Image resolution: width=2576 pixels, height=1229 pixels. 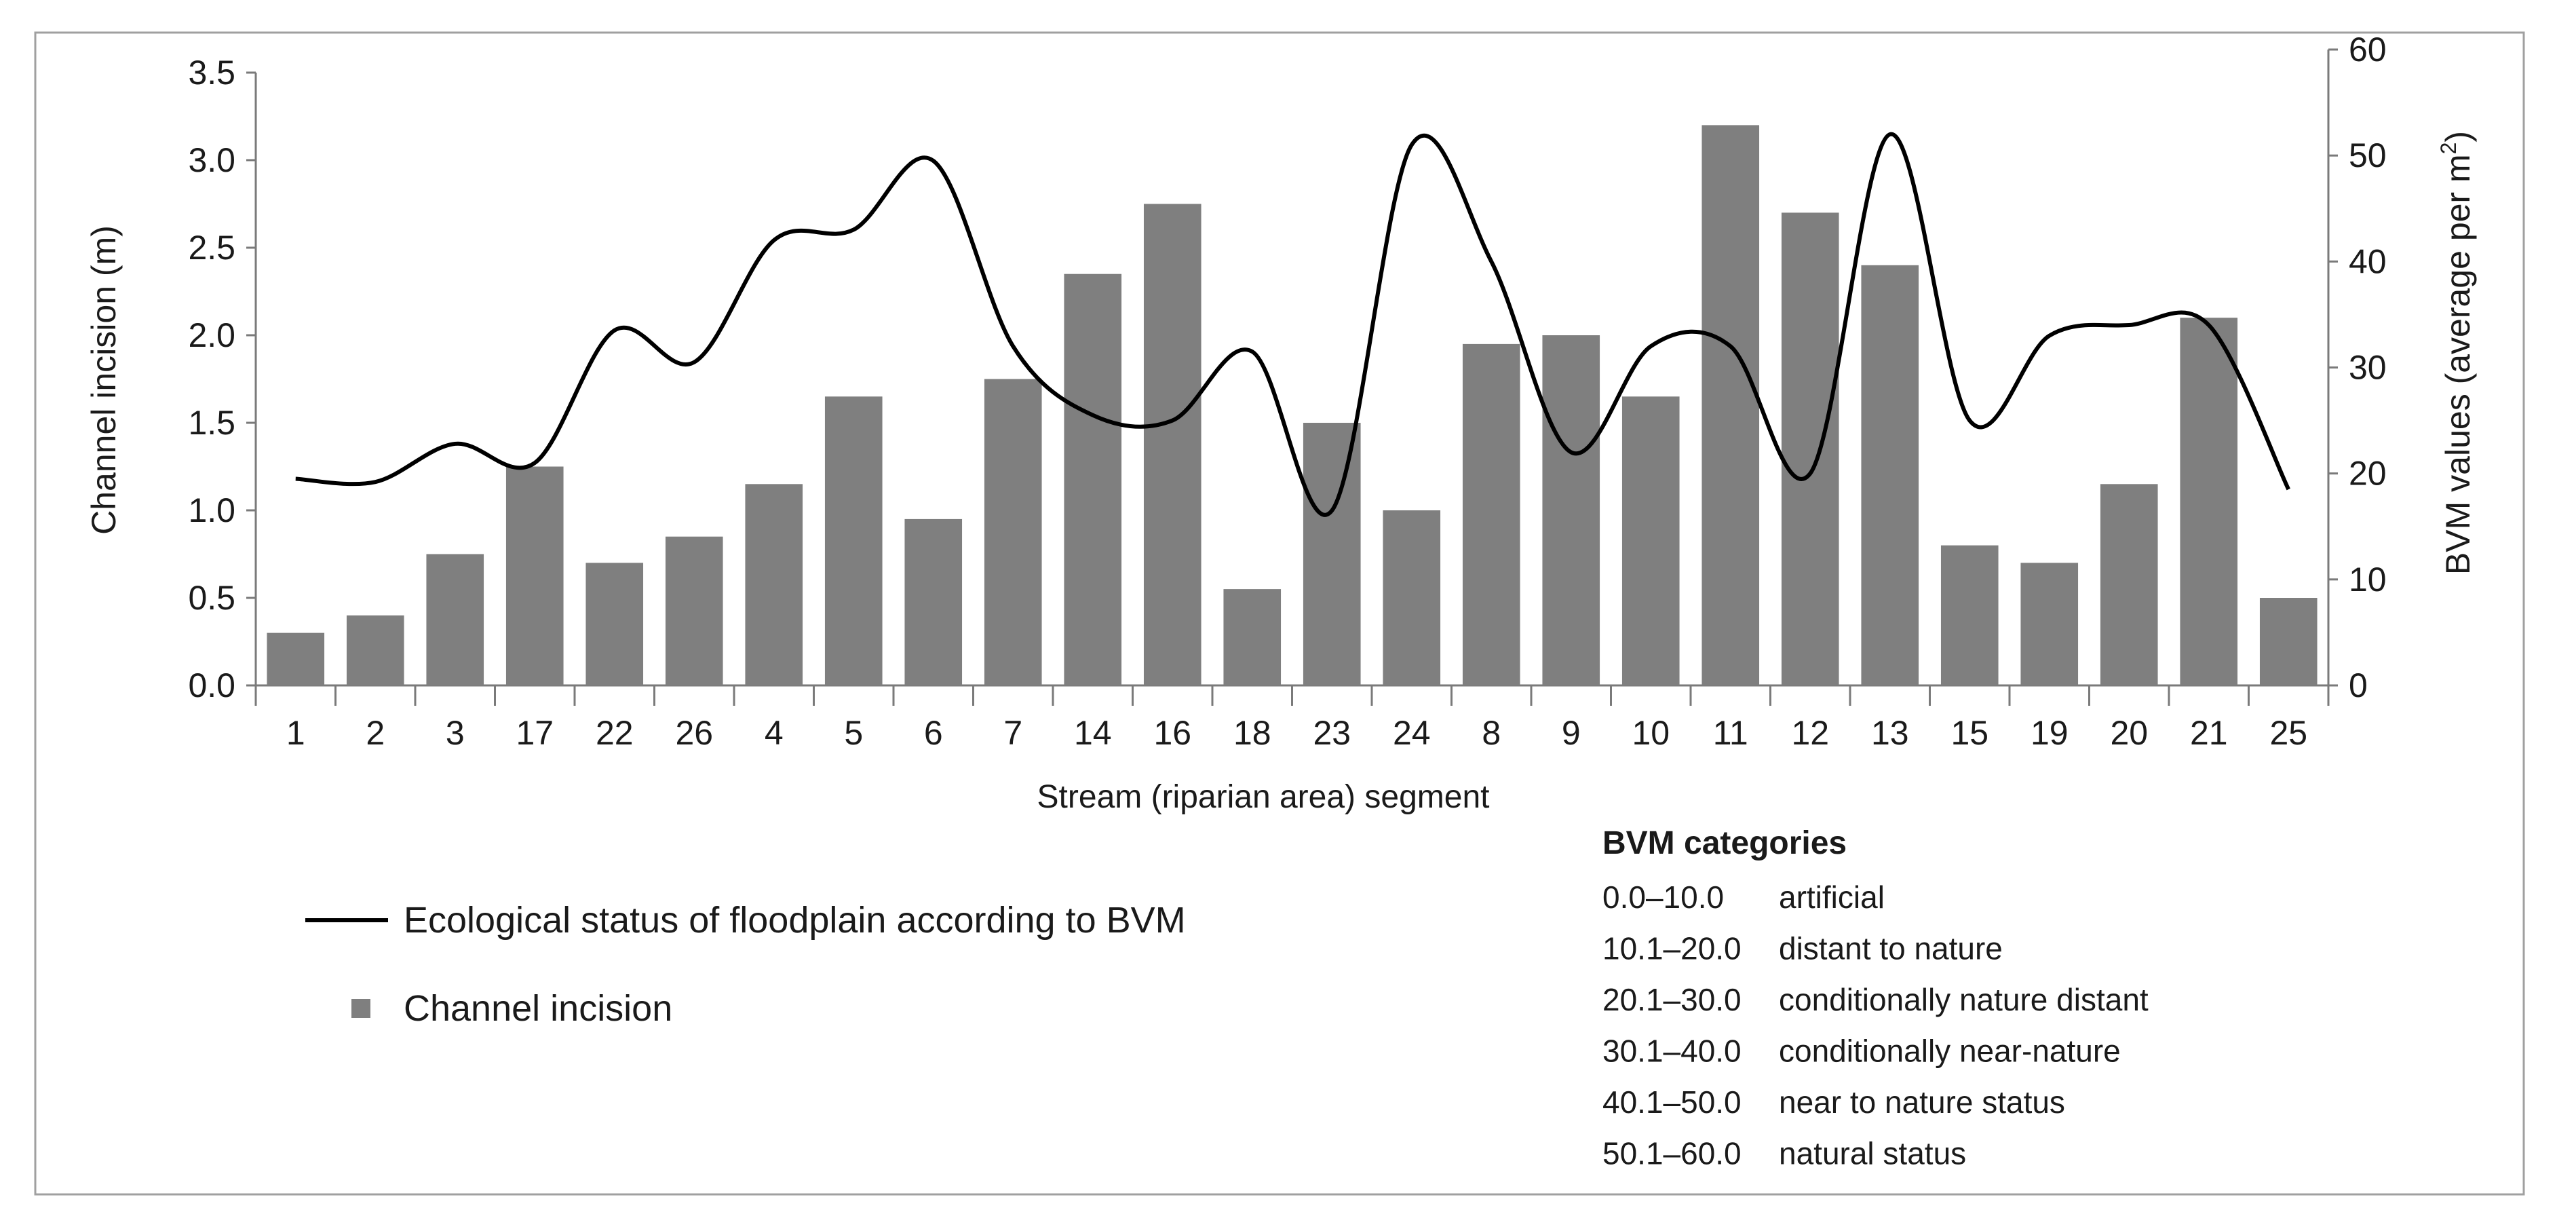 I want to click on x-tick-label: 23, so click(x=1332, y=733).